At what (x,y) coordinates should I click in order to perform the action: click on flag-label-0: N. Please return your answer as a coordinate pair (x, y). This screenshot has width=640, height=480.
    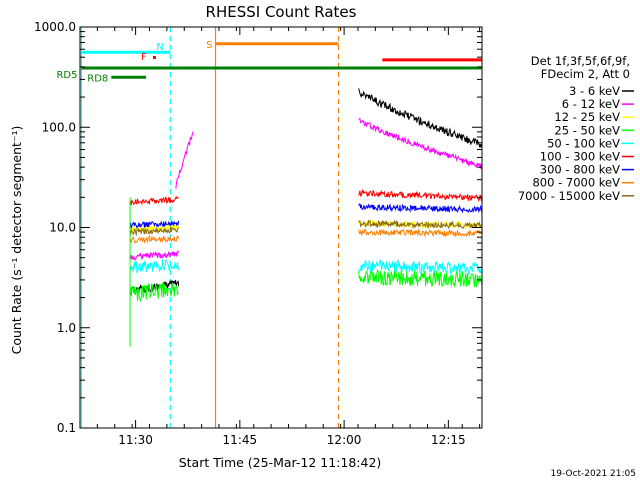
    Looking at the image, I should click on (159, 47).